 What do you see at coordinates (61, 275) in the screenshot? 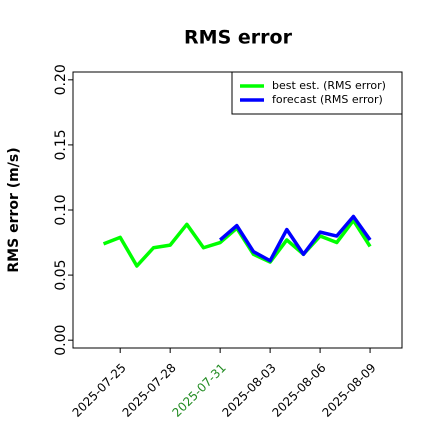
I see `y-tick-label: 0.05` at bounding box center [61, 275].